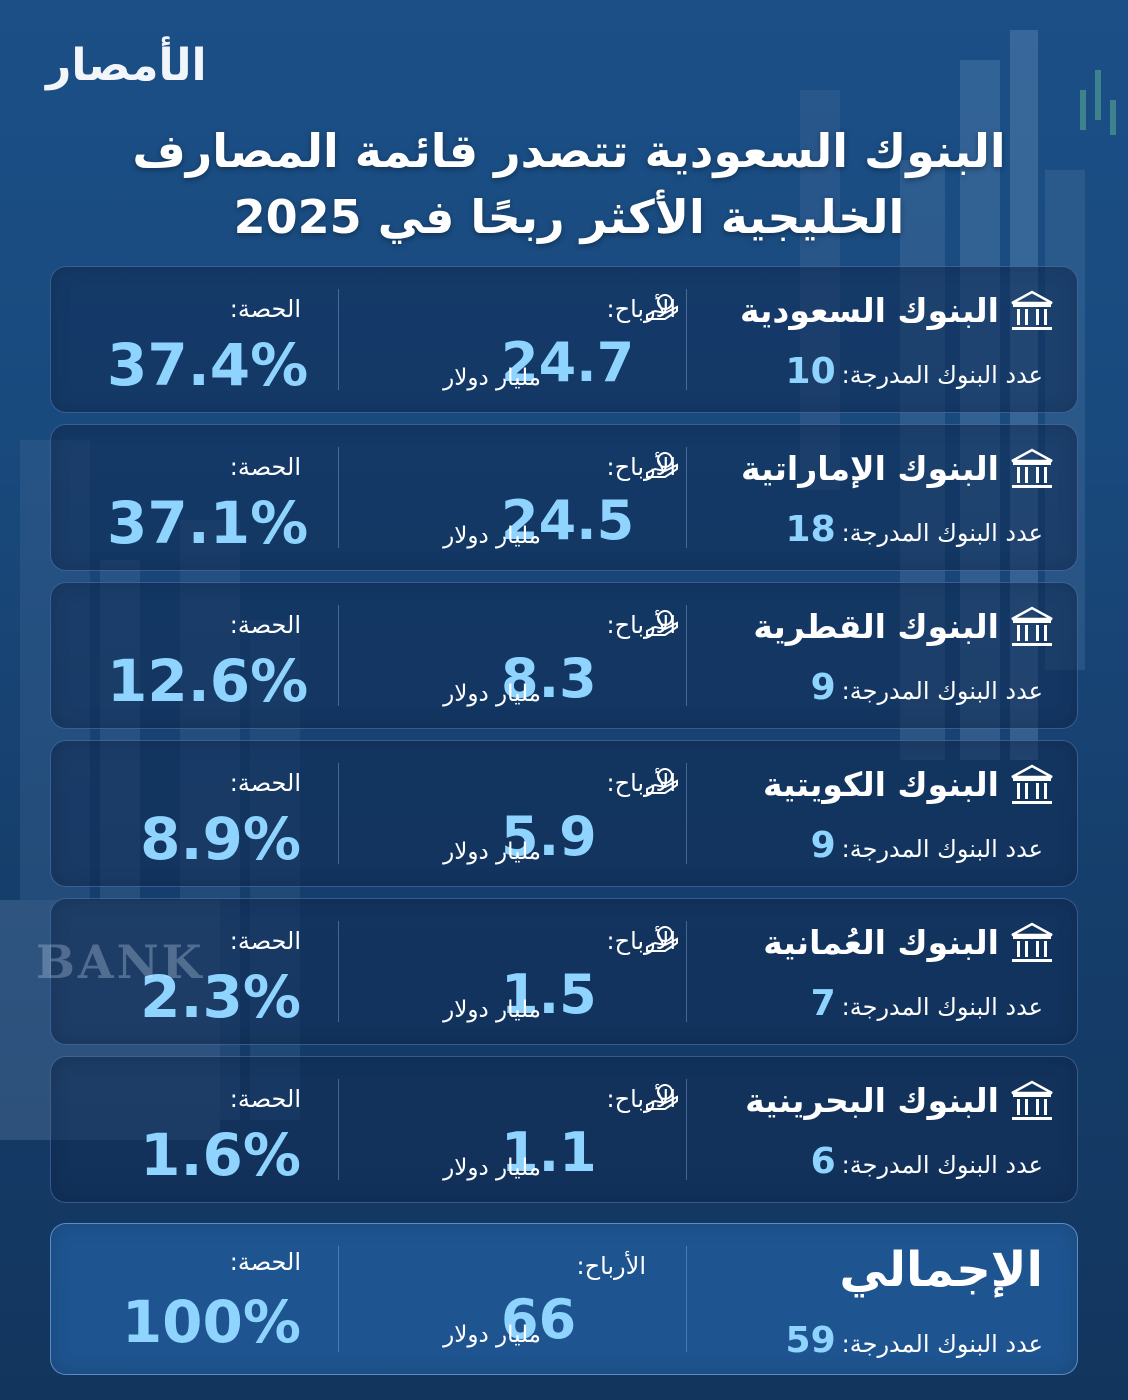 The height and width of the screenshot is (1400, 1128). Describe the element at coordinates (872, 1100) in the screenshot. I see `bank-name: البنوك البحرينية` at that location.